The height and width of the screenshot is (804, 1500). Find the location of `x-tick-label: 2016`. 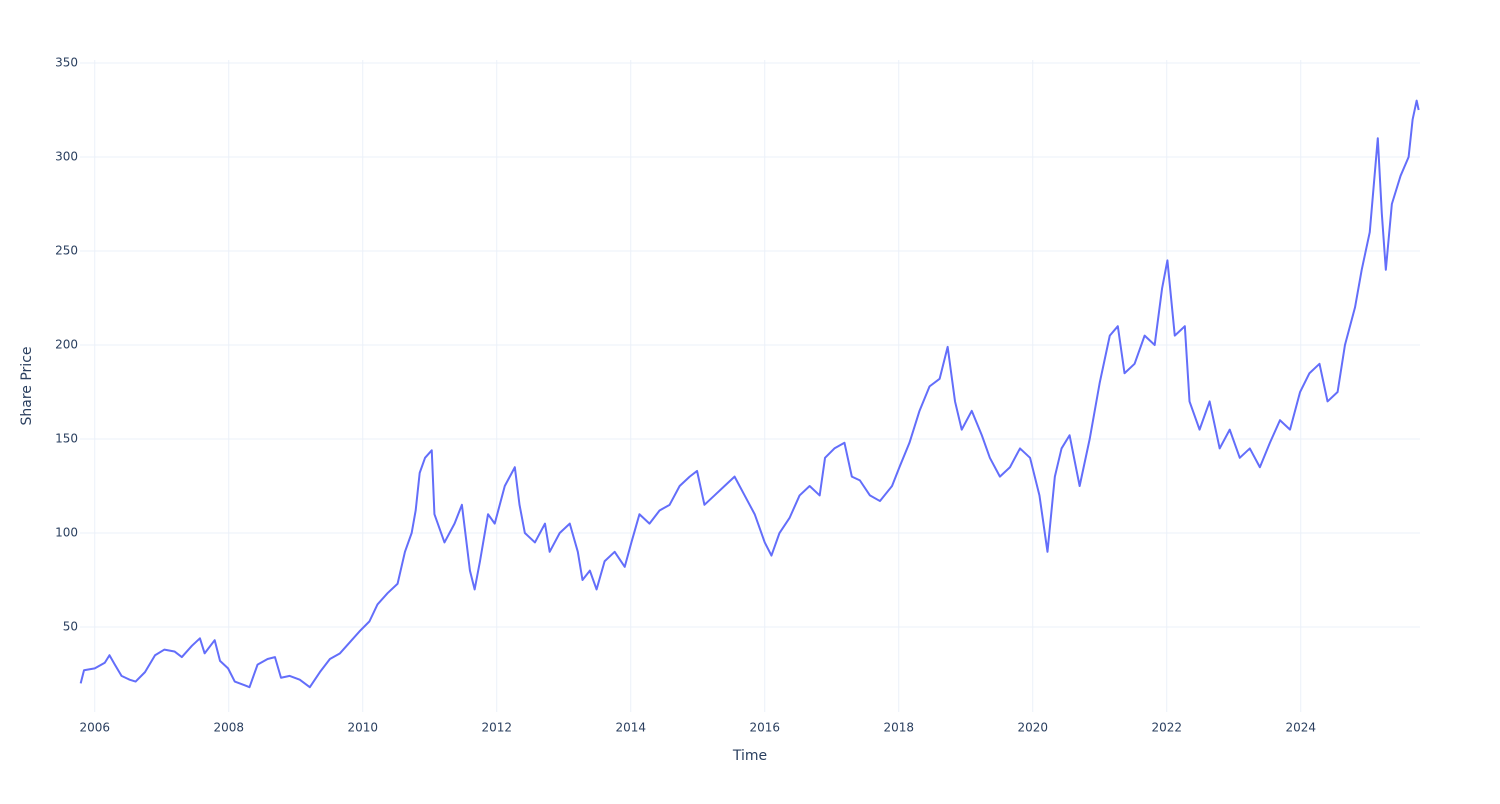

x-tick-label: 2016 is located at coordinates (764, 728).